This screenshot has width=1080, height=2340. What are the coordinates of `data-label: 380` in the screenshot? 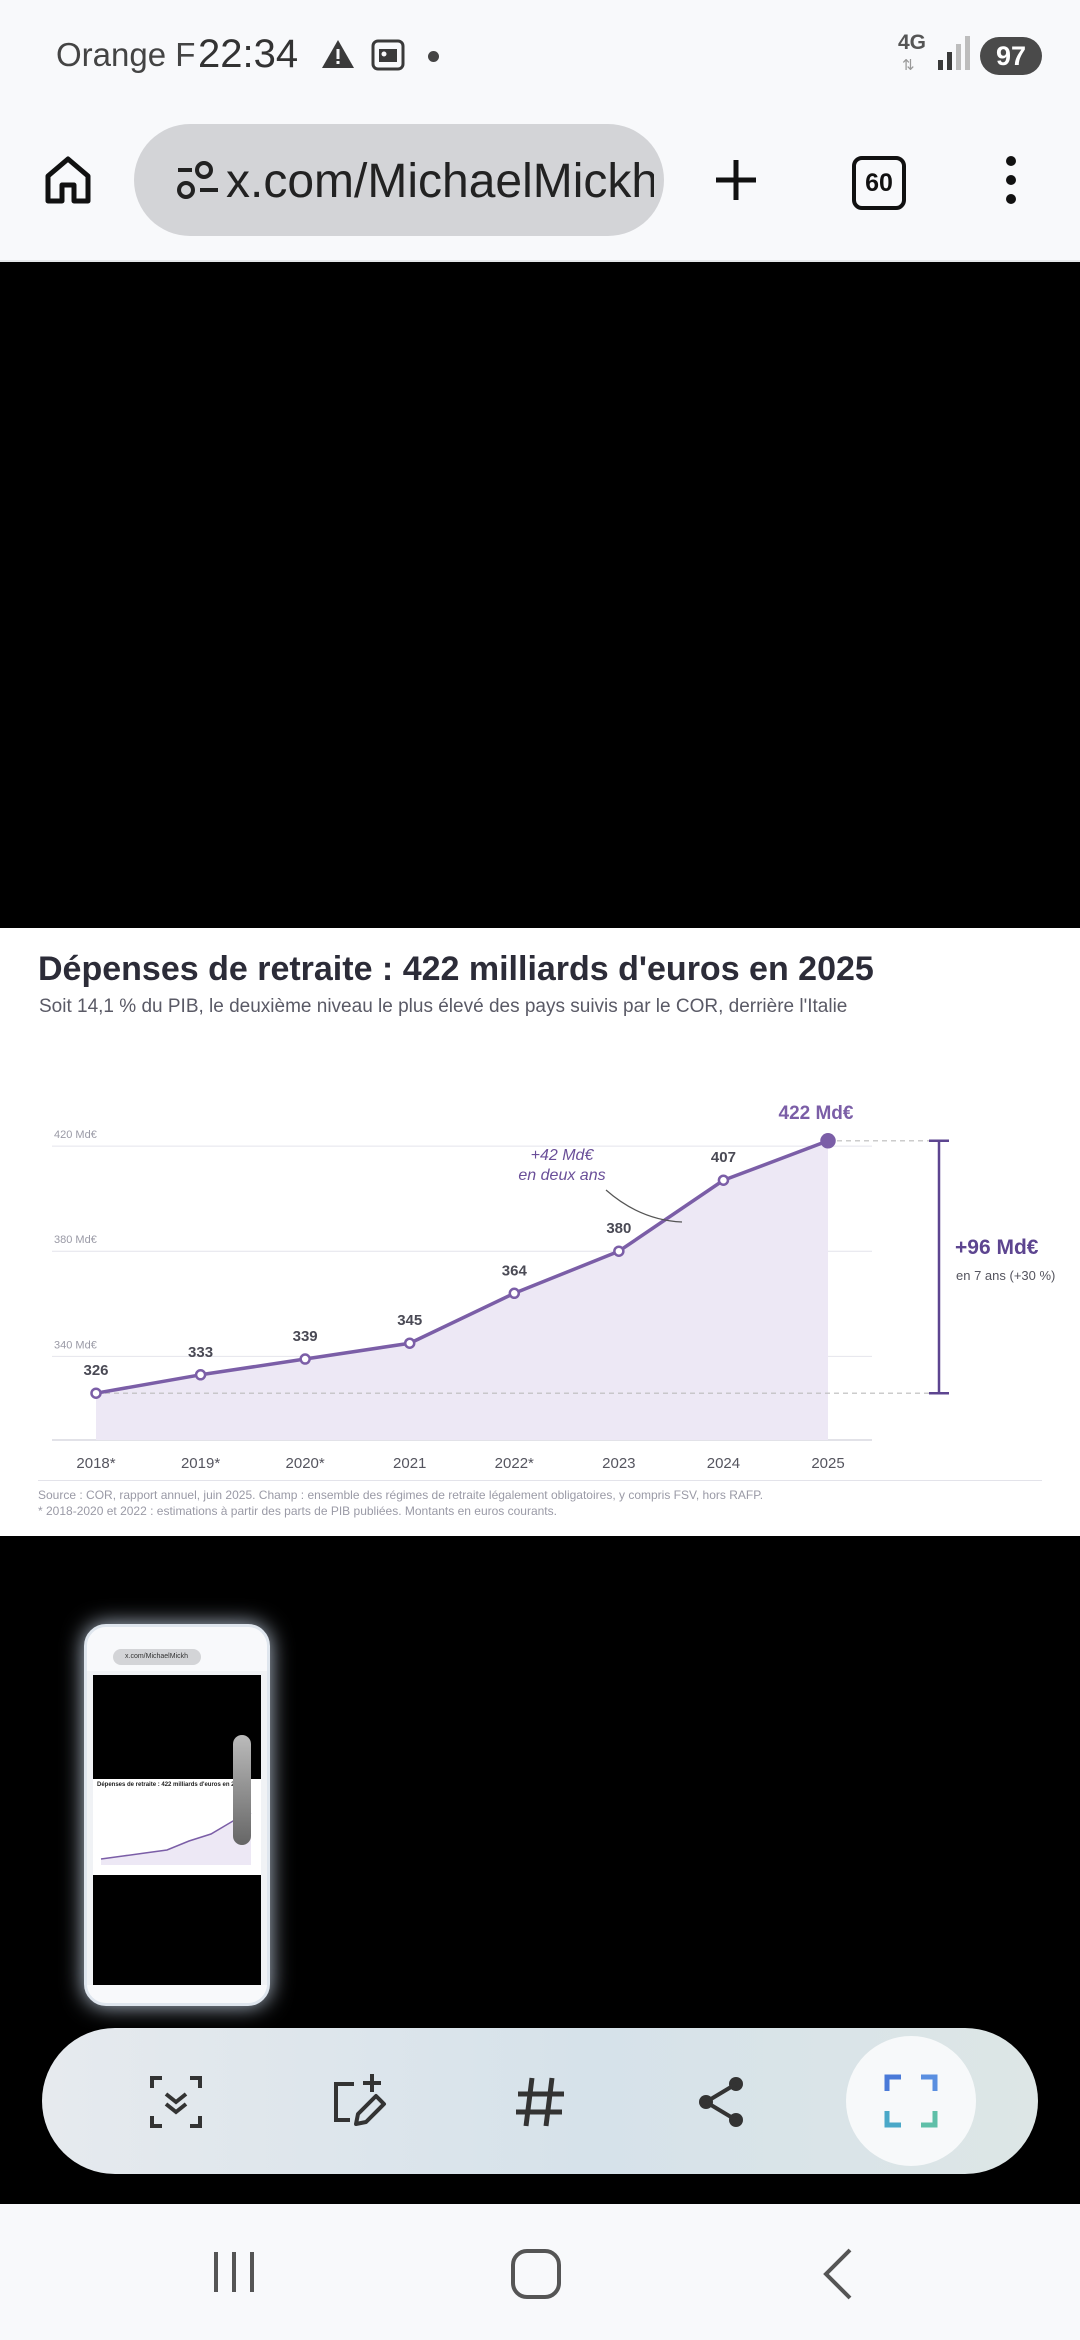 It's located at (618, 1228).